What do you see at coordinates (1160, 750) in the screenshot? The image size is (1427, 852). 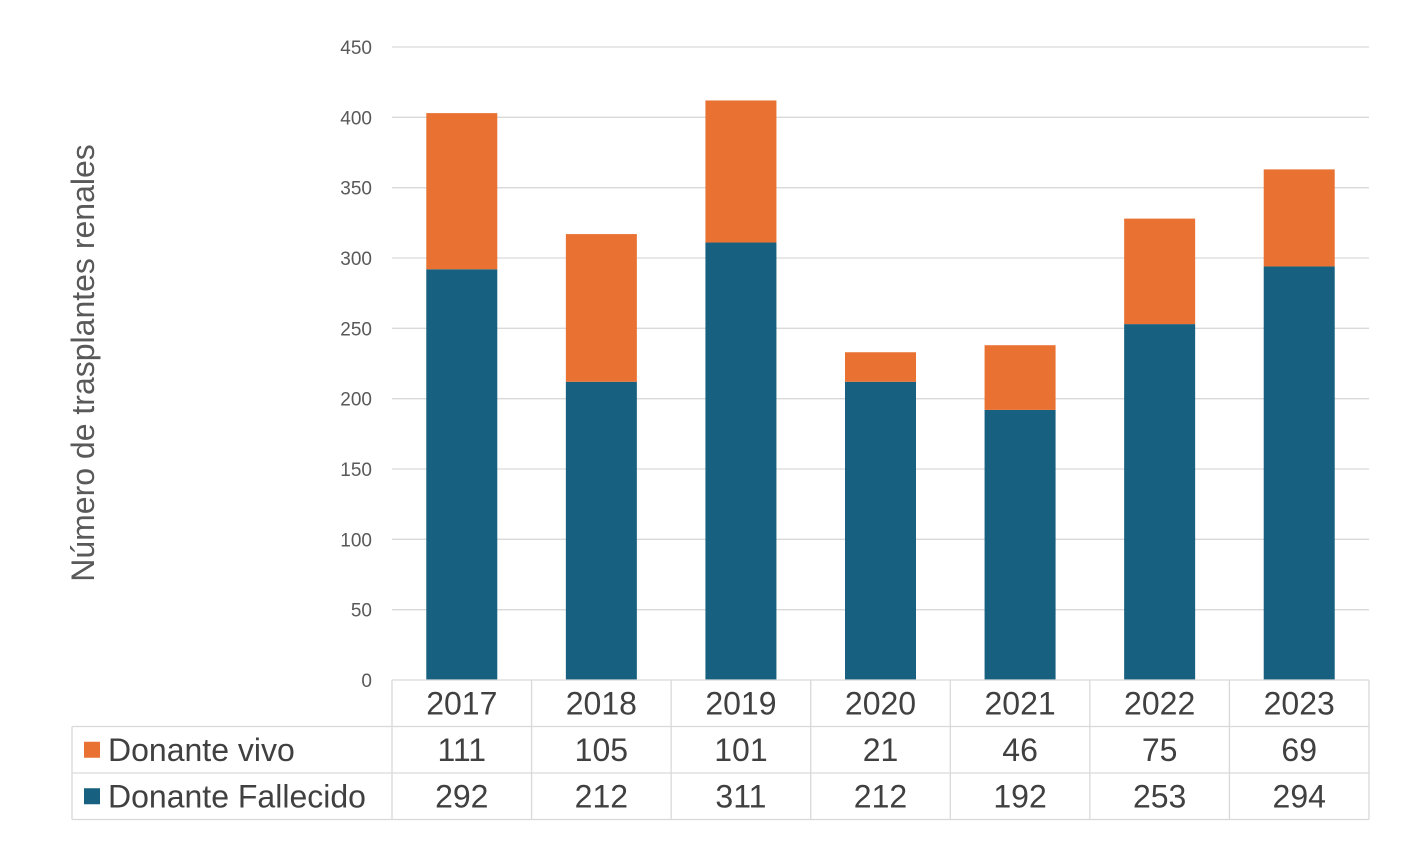 I see `table-value: 75` at bounding box center [1160, 750].